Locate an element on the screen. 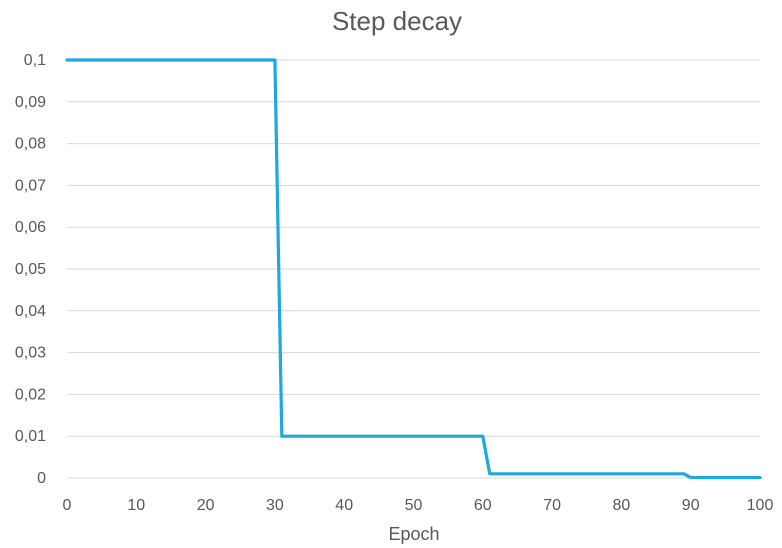 The width and height of the screenshot is (782, 548). x-tick-label: 10 is located at coordinates (136, 505).